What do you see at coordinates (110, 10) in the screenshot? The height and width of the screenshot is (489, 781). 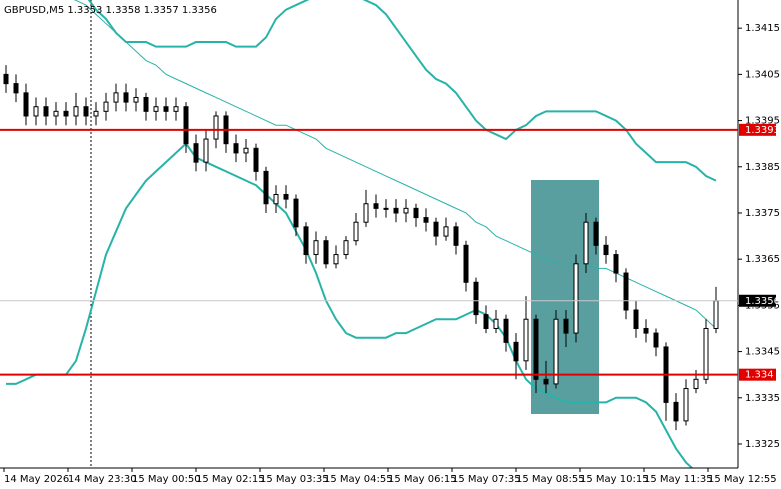 I see `chart-title: GBPUSD,M5 1.3353 1.3358 1.3357 1.3356` at bounding box center [110, 10].